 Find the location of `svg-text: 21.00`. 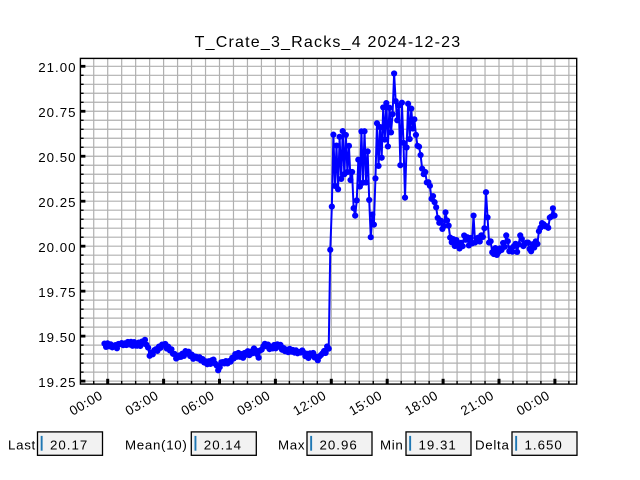

svg-text: 21.00 is located at coordinates (57, 67).